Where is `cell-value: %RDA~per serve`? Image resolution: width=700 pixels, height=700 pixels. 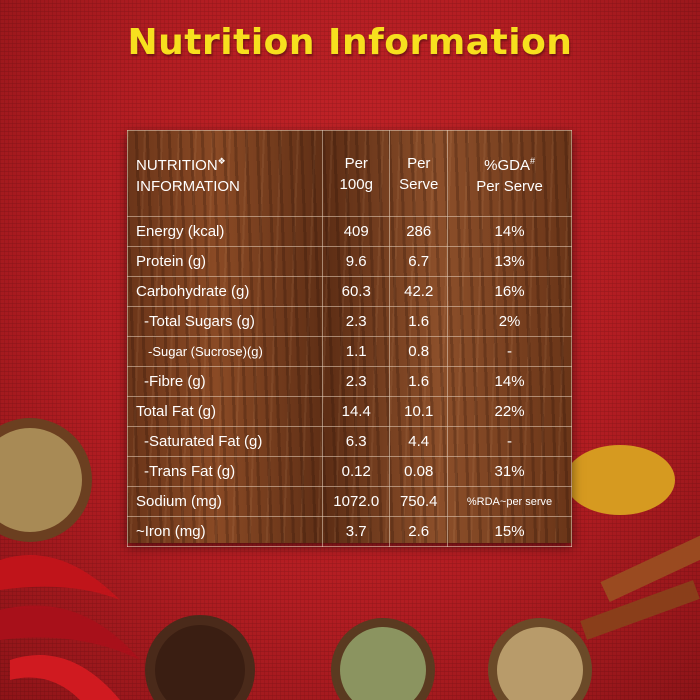 cell-value: %RDA~per serve is located at coordinates (509, 501).